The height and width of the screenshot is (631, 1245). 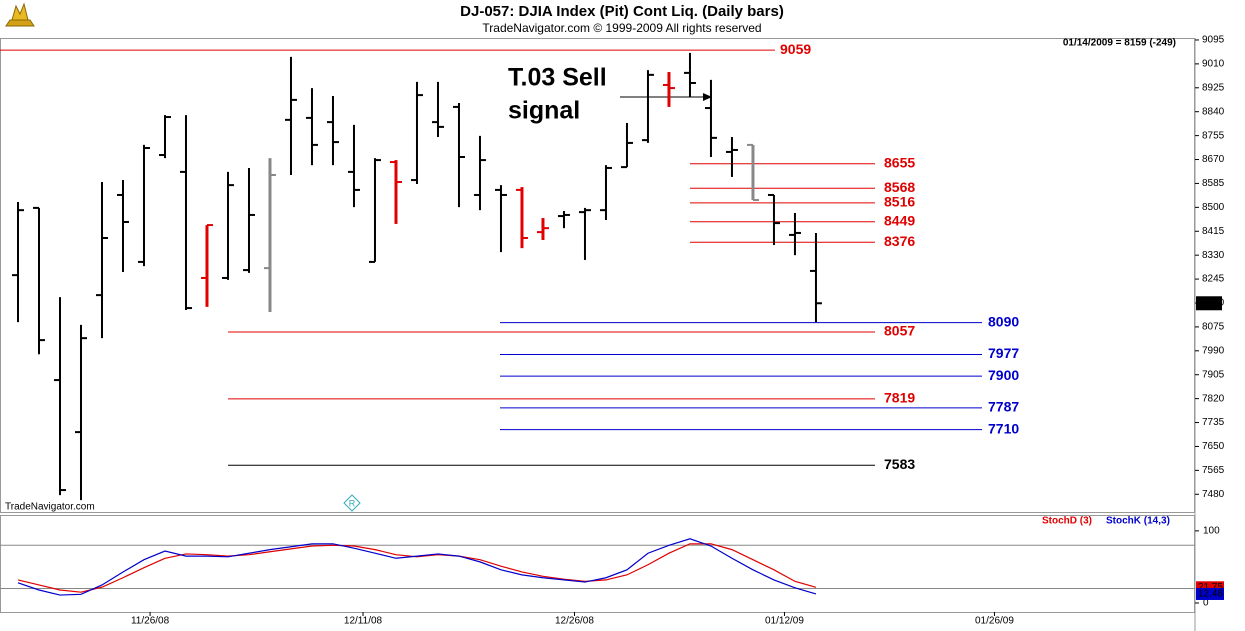 I want to click on y-tick-label: 100, so click(x=1211, y=531).